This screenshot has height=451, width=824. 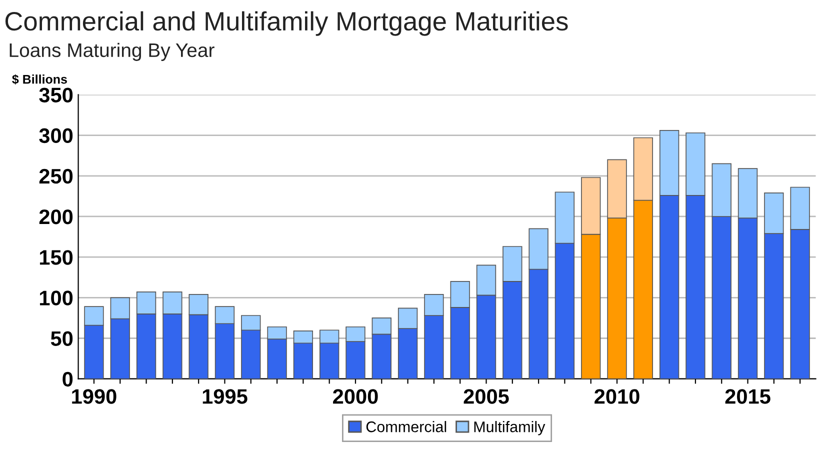 I want to click on y-tick-label: 100, so click(x=56, y=298).